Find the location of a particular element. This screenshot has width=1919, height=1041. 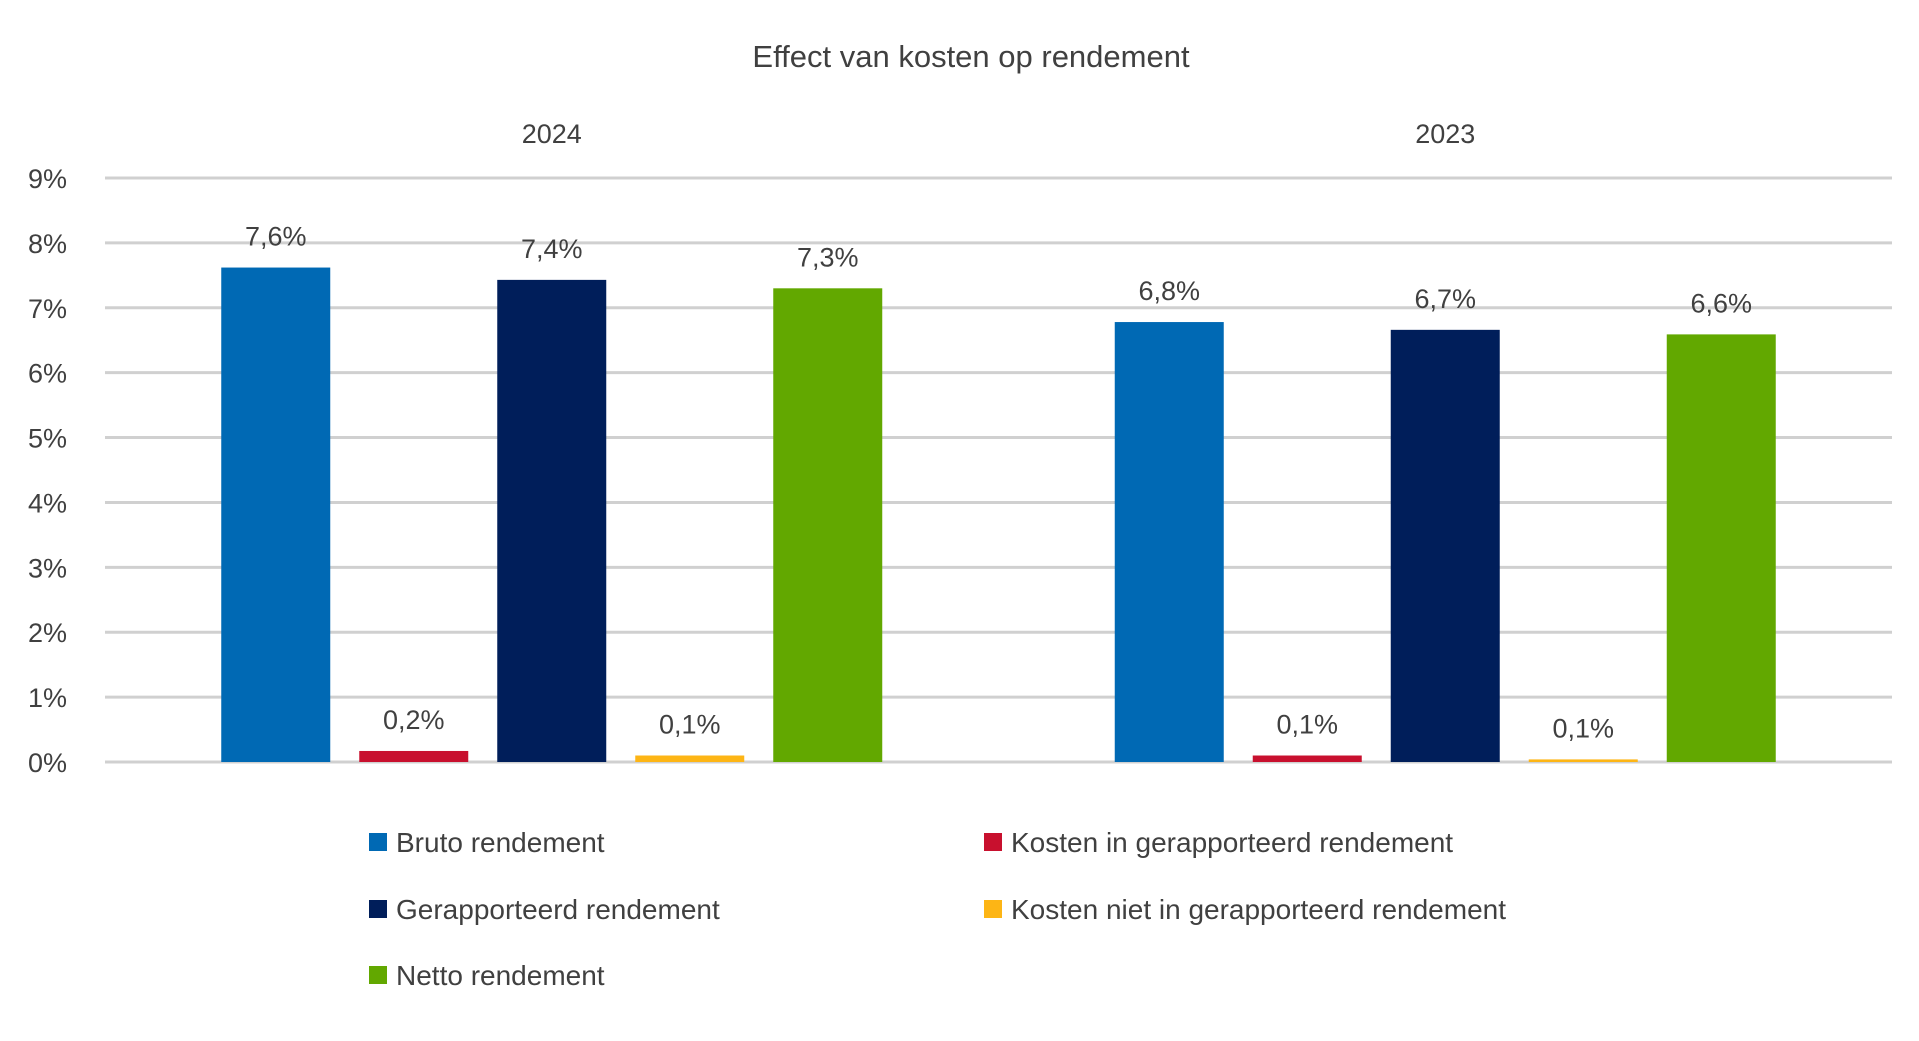

data-label: 6,7% is located at coordinates (1445, 299).